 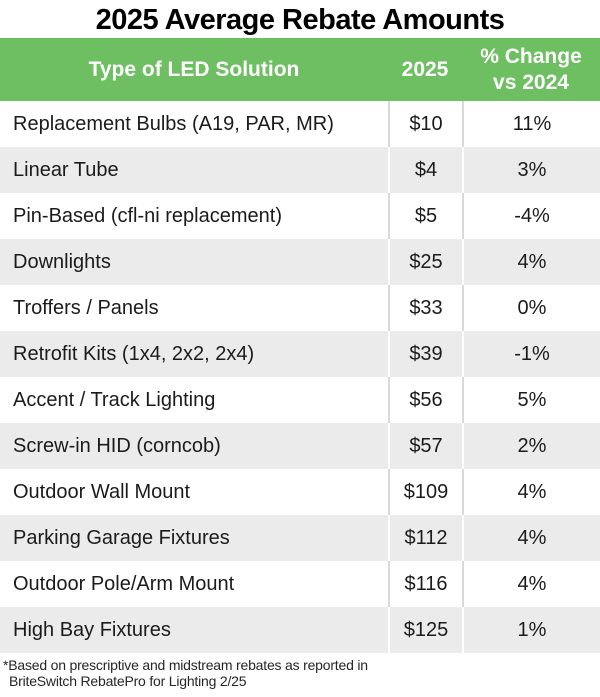 I want to click on header-percent-change: % Change vs 2024, so click(x=531, y=69).